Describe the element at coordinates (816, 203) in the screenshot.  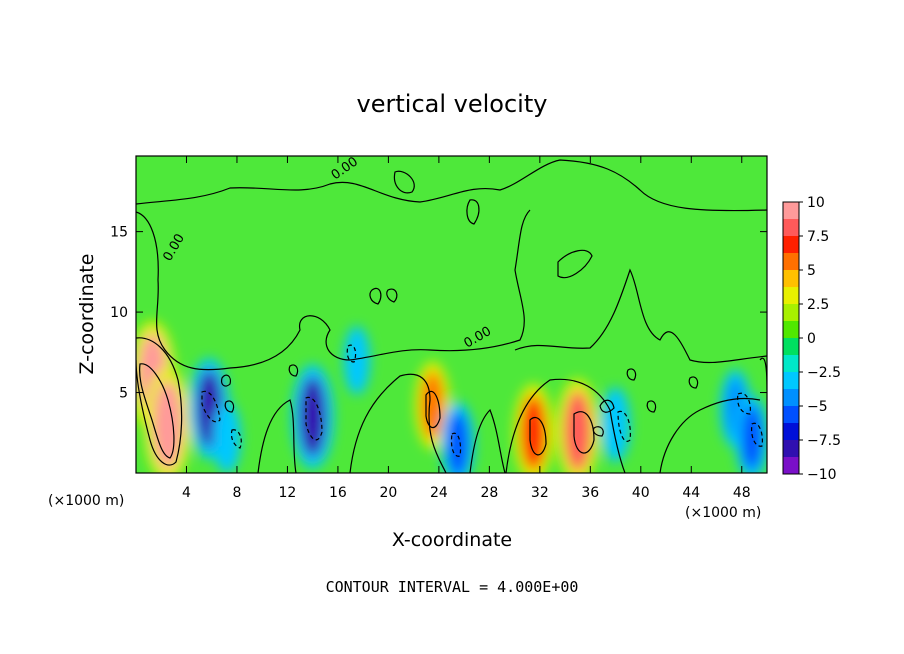
I see `colorbar-tick-label: 10` at that location.